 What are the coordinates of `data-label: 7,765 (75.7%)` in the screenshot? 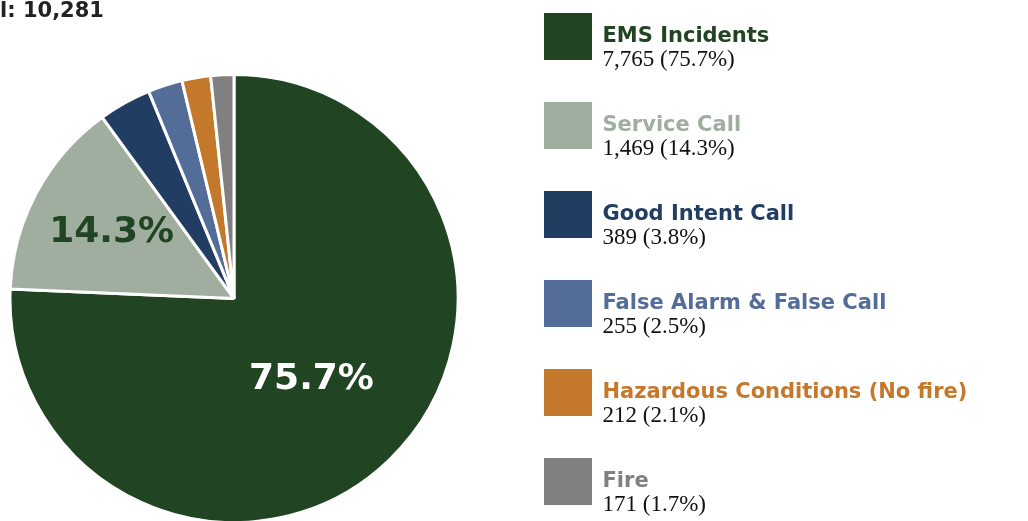 It's located at (668, 58).